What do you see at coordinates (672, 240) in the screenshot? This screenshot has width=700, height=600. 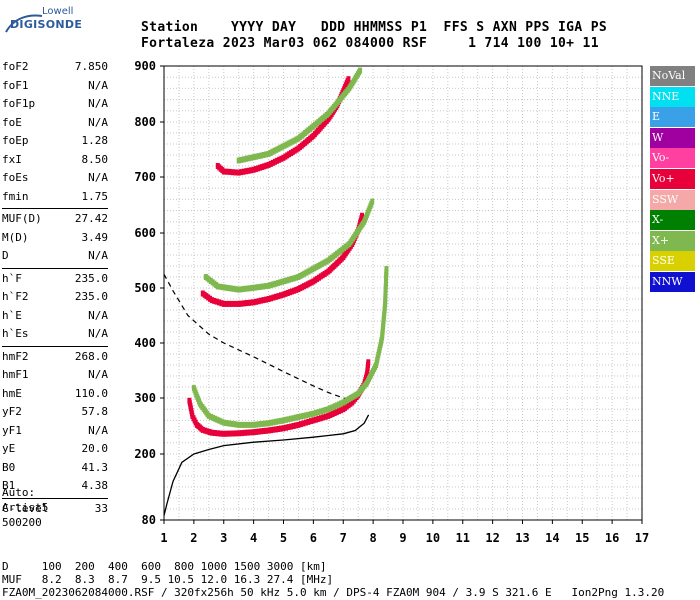 I see `legend-item-x-: X+` at bounding box center [672, 240].